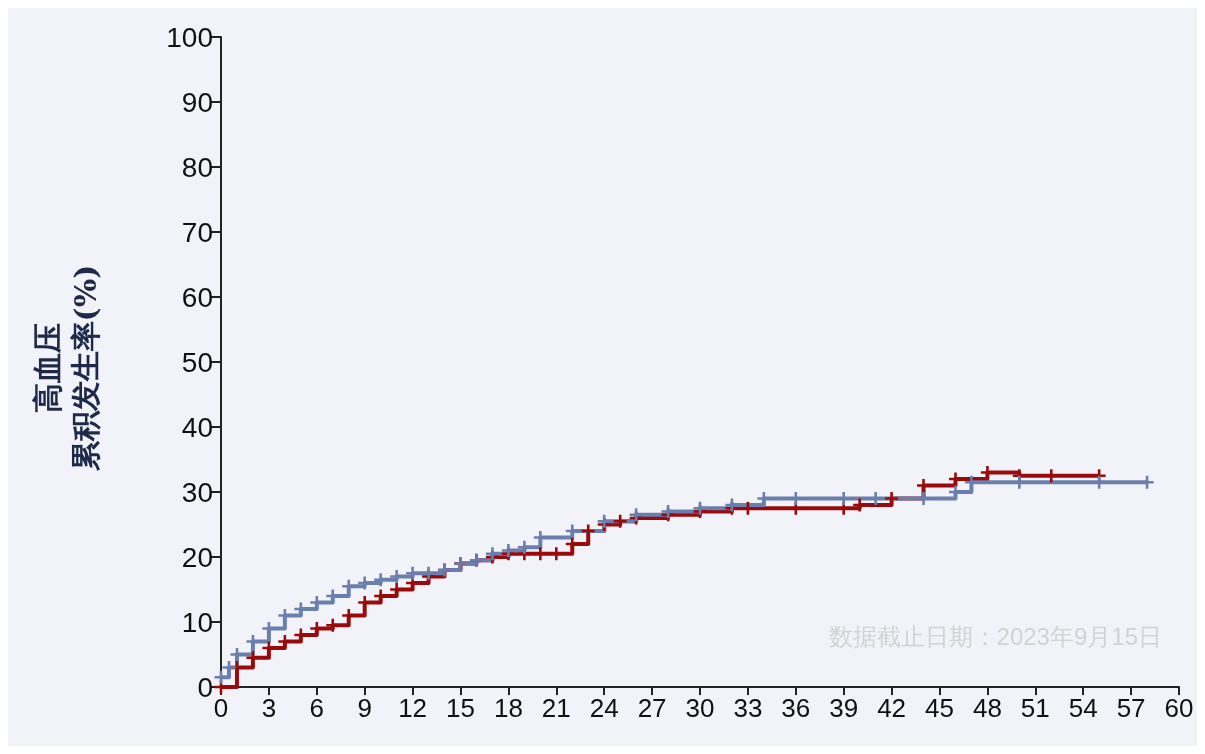  I want to click on y-tick-label: 100, so click(189, 37).